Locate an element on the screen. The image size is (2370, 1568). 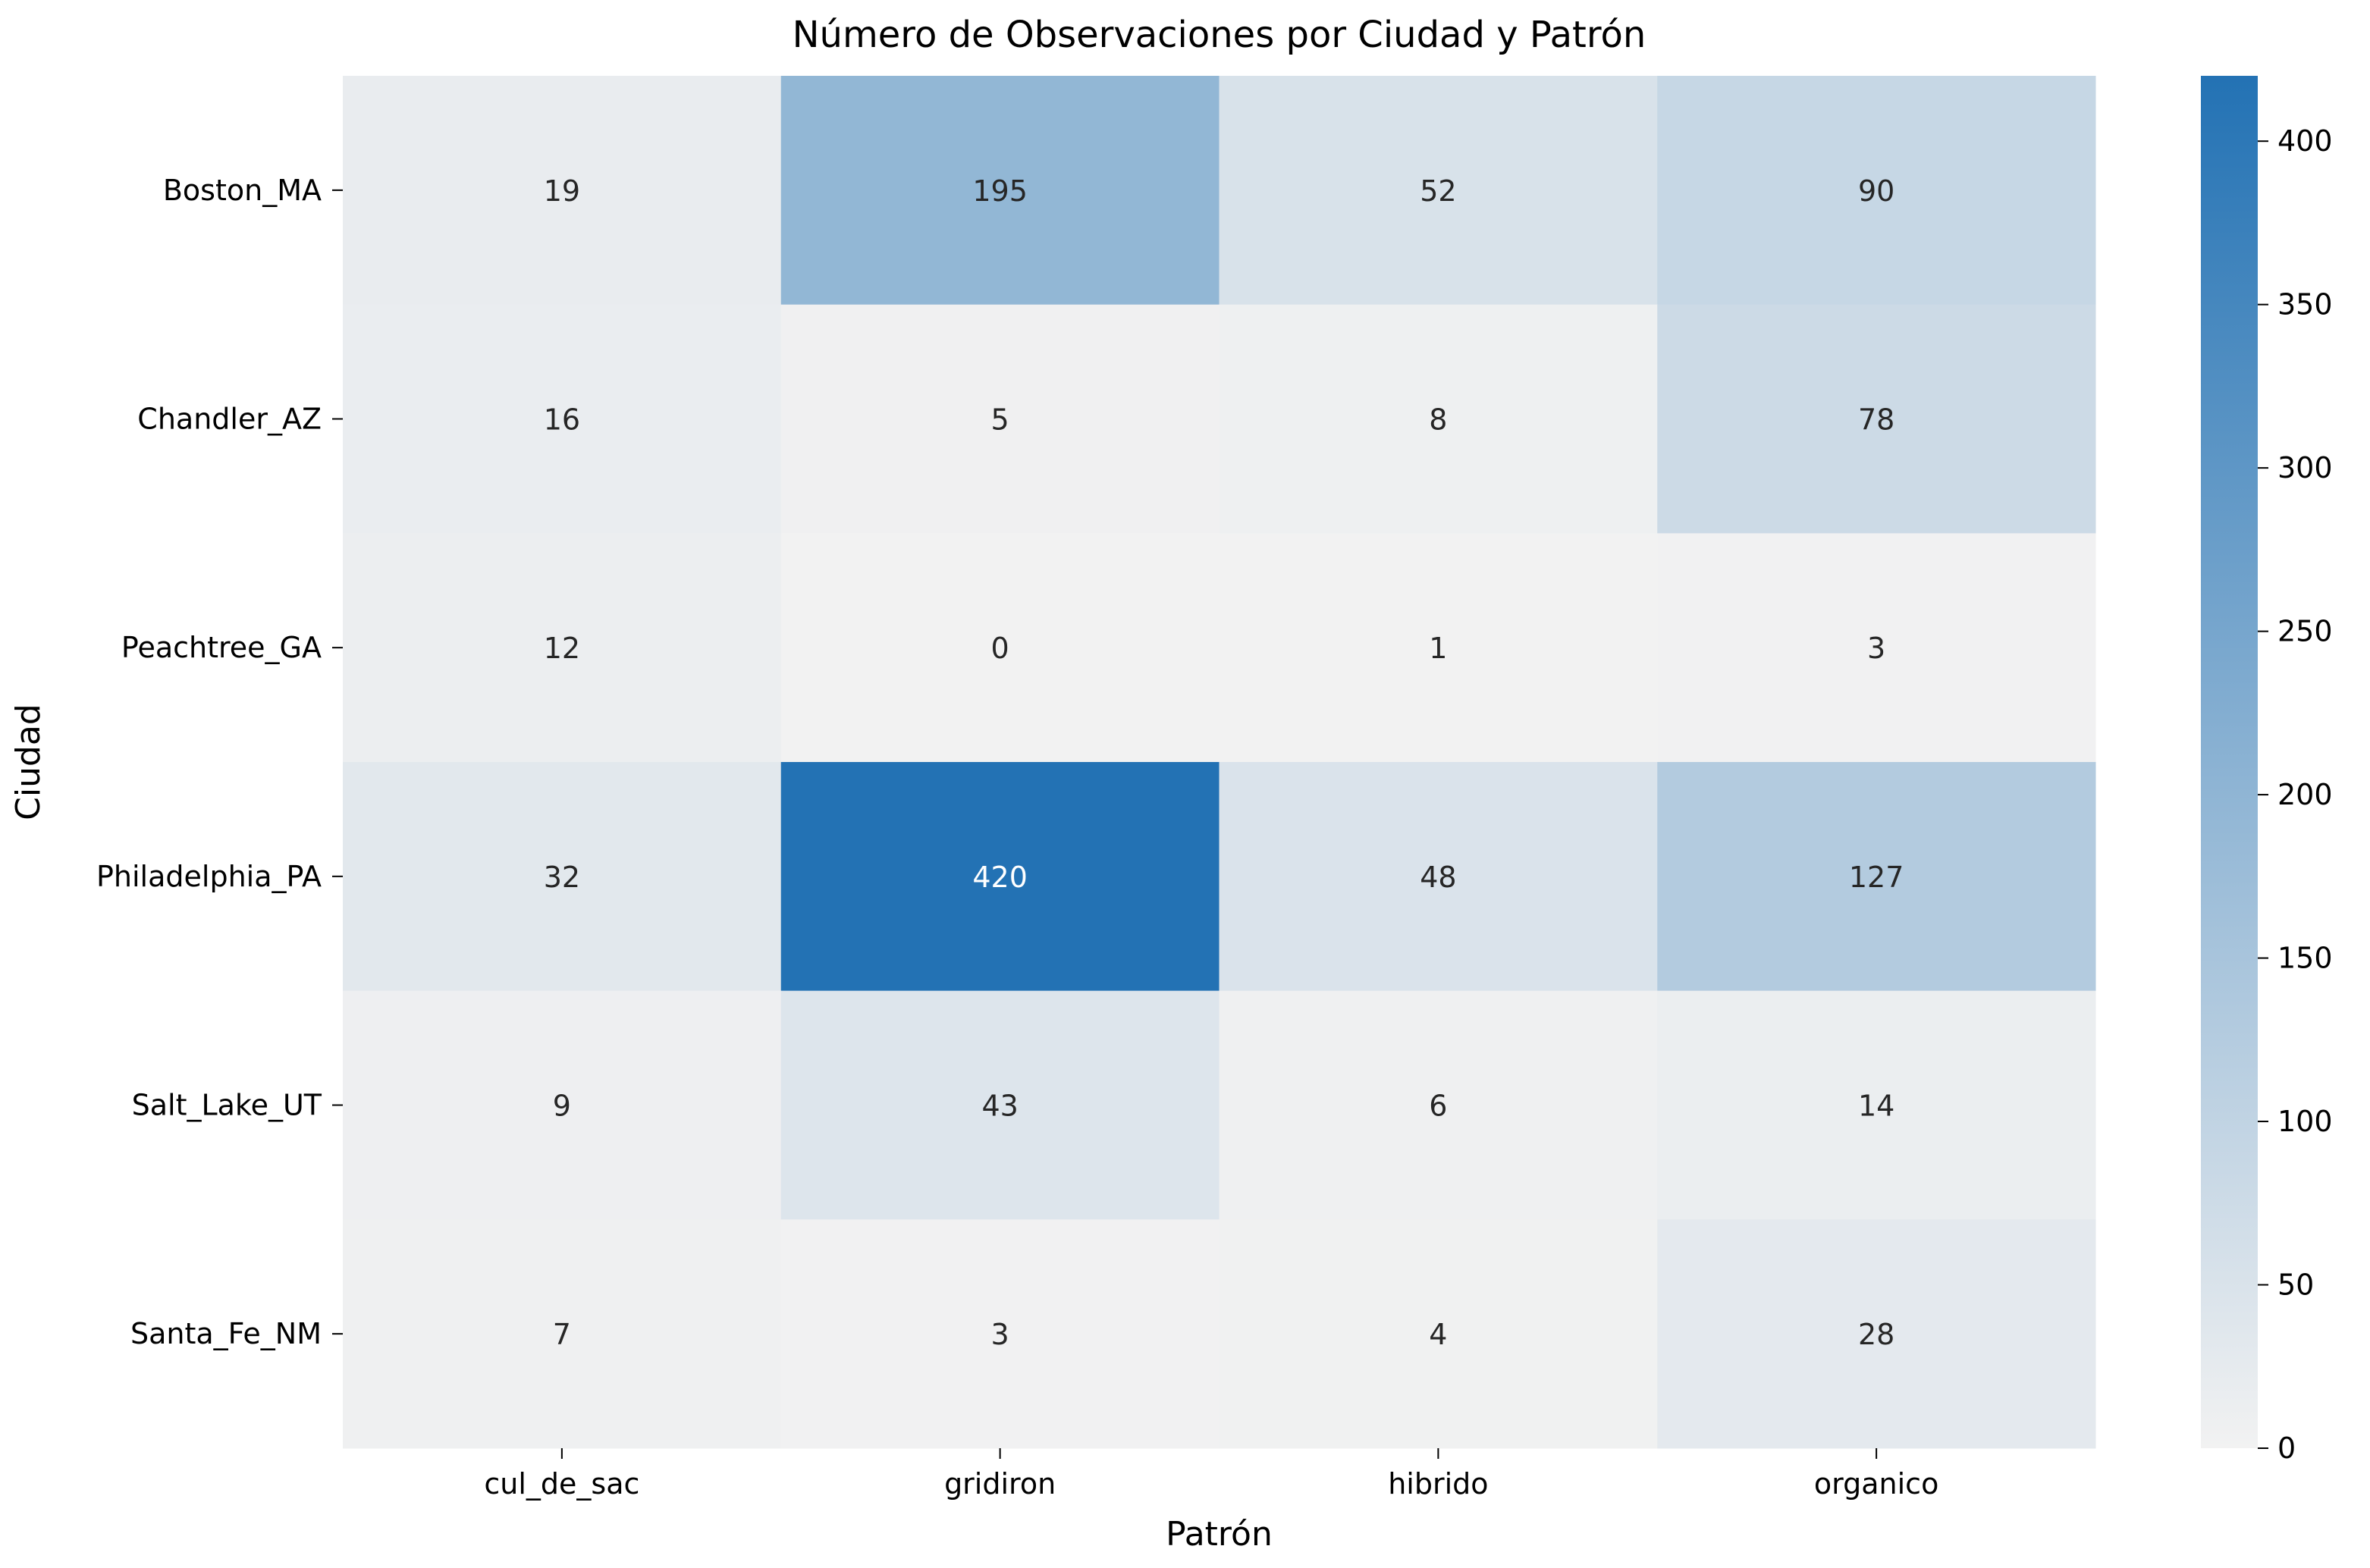
cell-value-label: 19 is located at coordinates (562, 191).